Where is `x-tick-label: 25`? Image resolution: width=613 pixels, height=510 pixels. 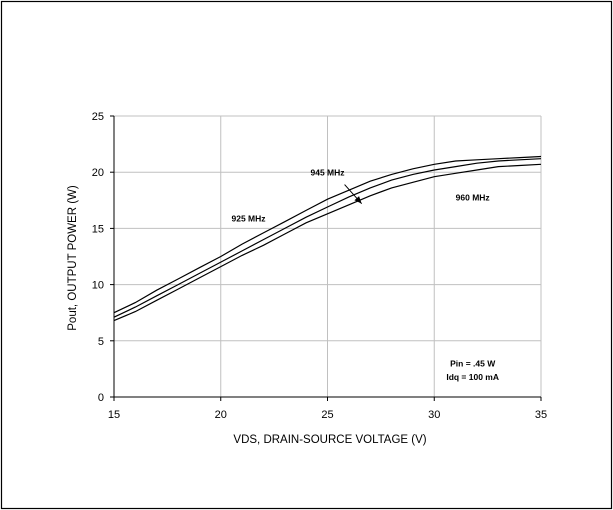 x-tick-label: 25 is located at coordinates (327, 415).